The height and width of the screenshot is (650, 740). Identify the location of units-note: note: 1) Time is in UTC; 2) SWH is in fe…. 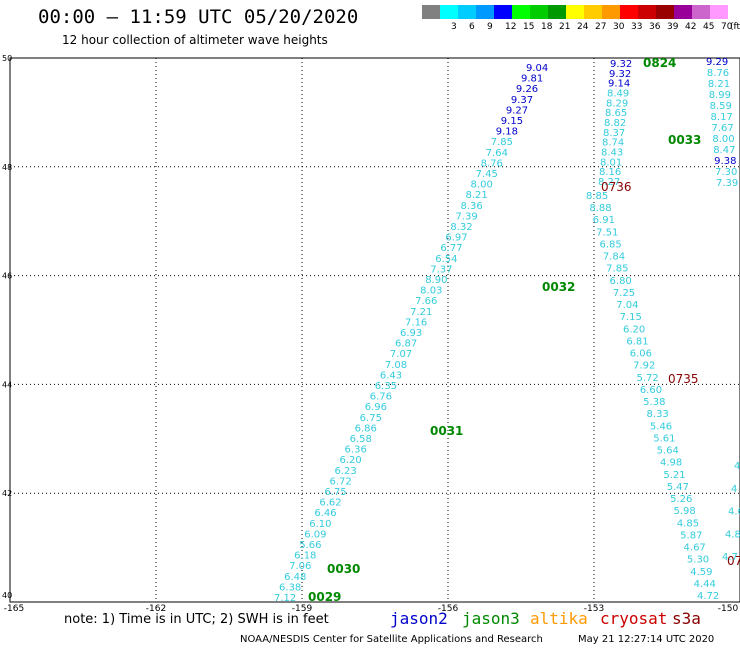
(196, 619).